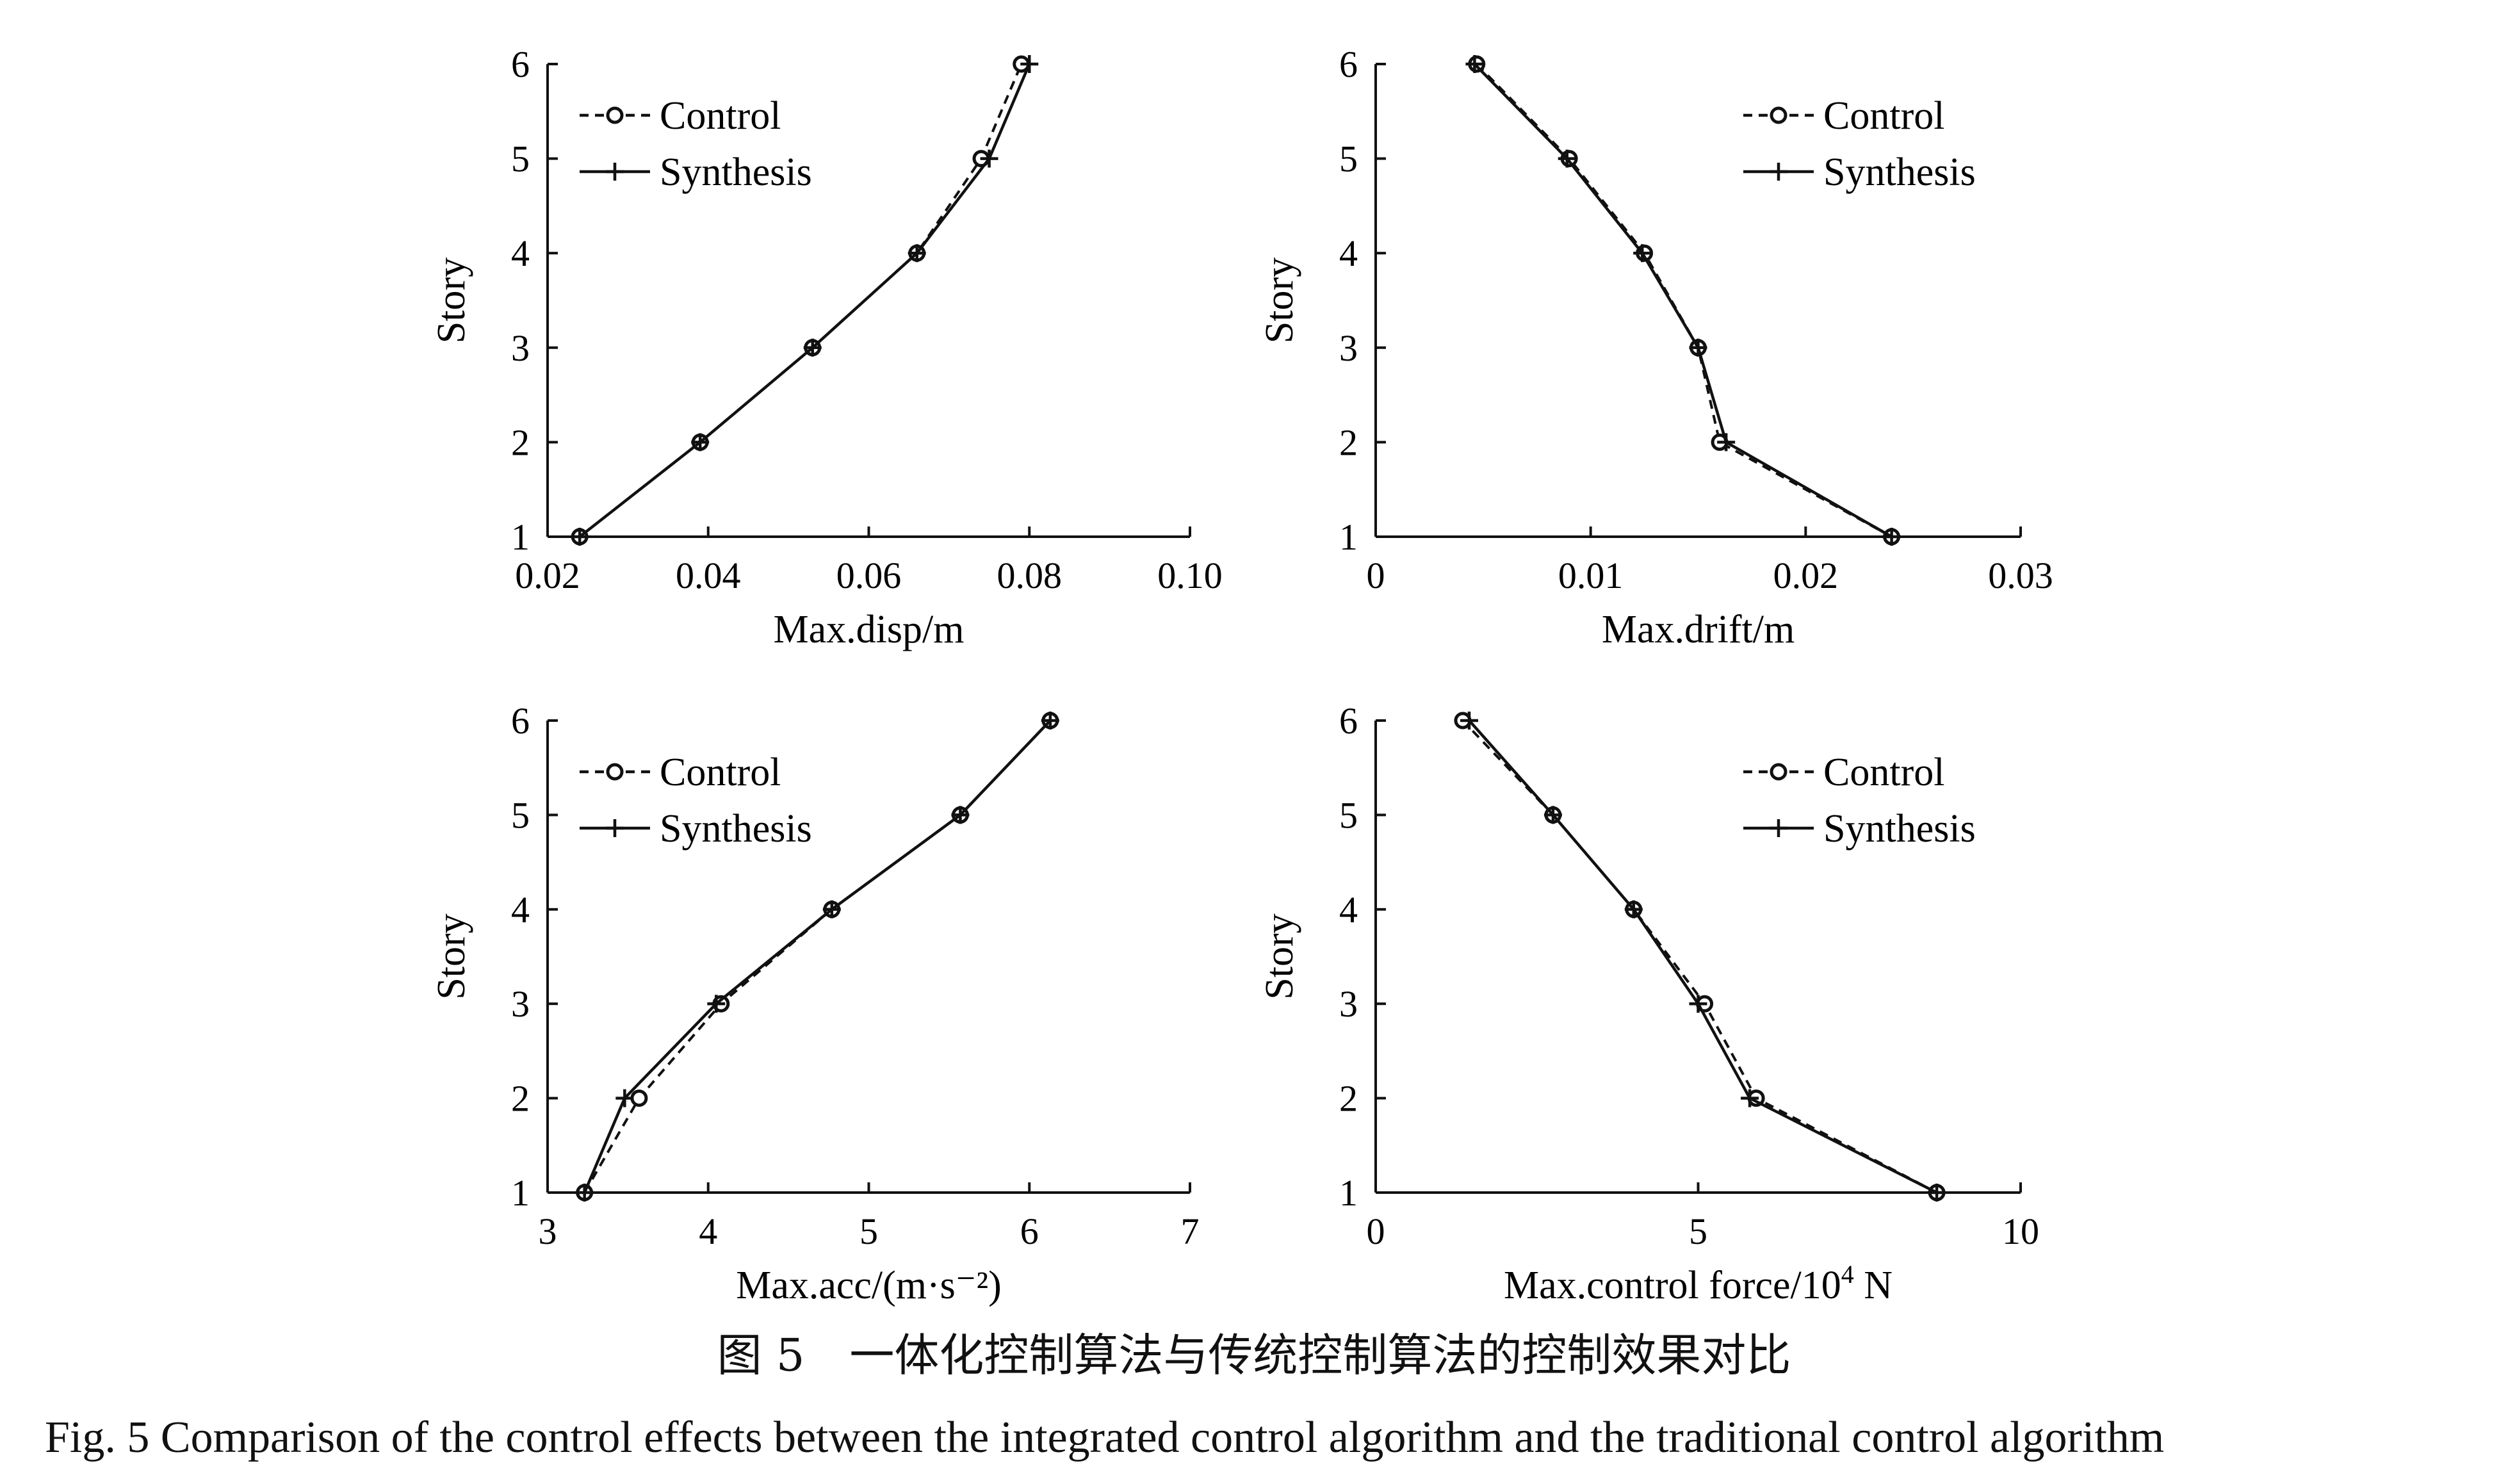 This screenshot has height=1484, width=2508. I want to click on x-tick-label: 7, so click(1190, 1231).